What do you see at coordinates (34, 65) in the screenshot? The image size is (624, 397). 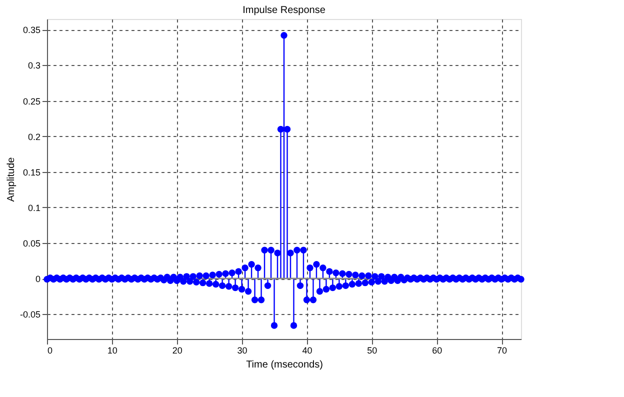 I see `y-tick-label: 0.3` at bounding box center [34, 65].